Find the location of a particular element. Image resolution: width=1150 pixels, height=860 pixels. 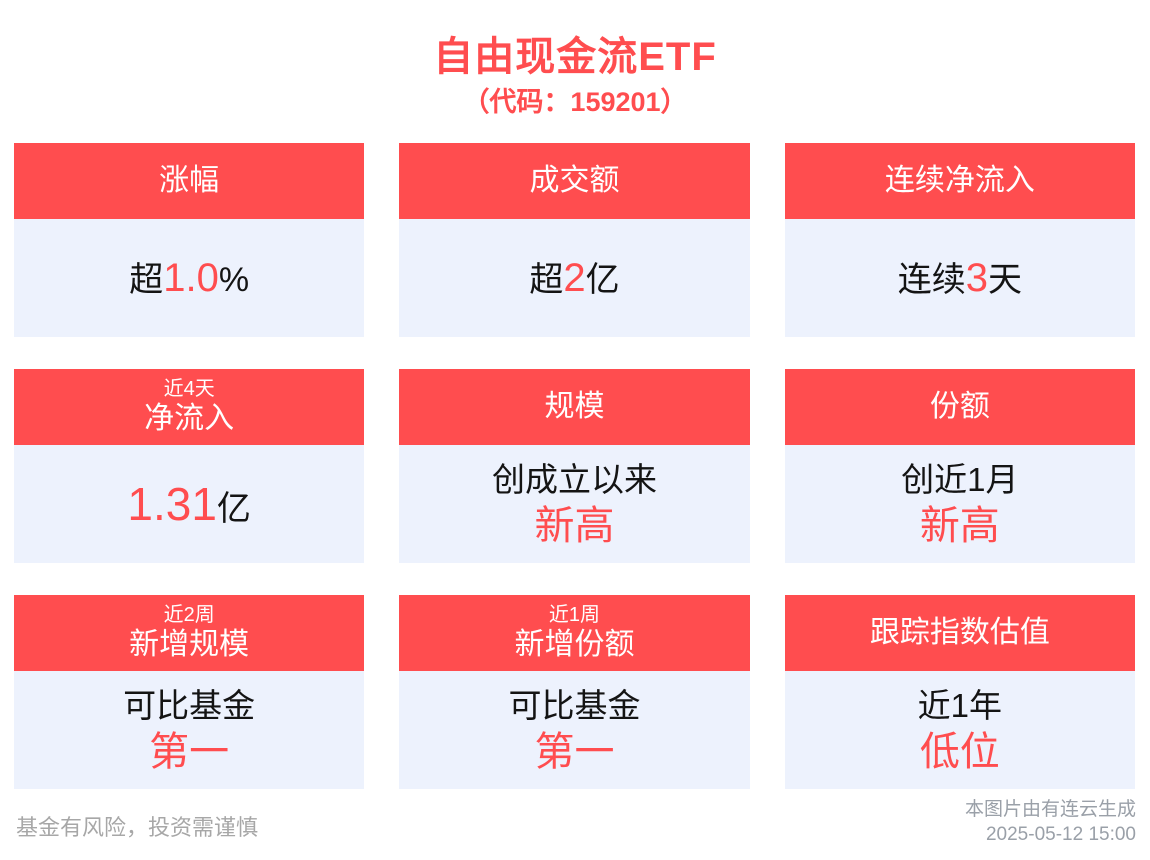

card-new-shares-value-stack: 可比基金 第一 is located at coordinates (574, 730).